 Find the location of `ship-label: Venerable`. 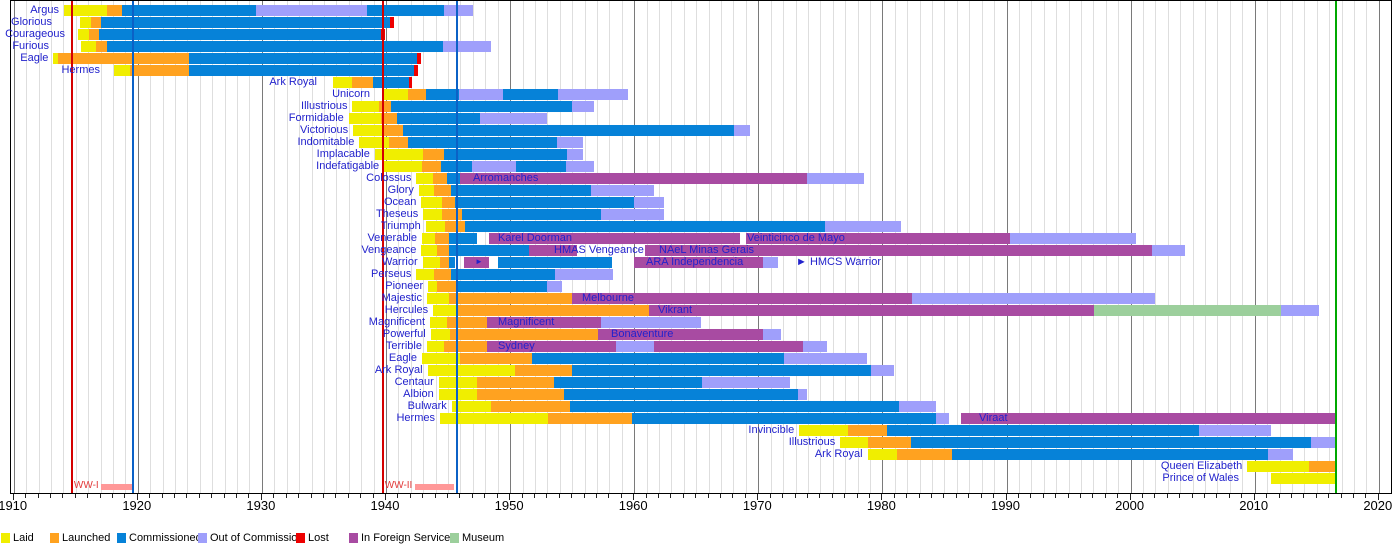

ship-label: Venerable is located at coordinates (392, 238).